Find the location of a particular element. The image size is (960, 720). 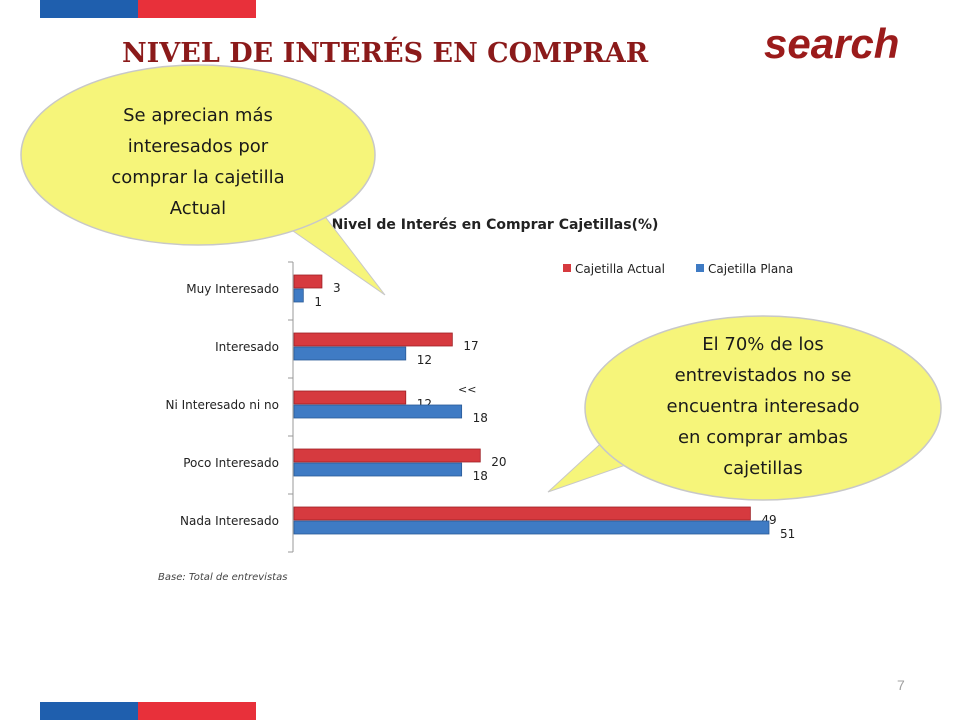

page-number: 7 is located at coordinates (901, 685).